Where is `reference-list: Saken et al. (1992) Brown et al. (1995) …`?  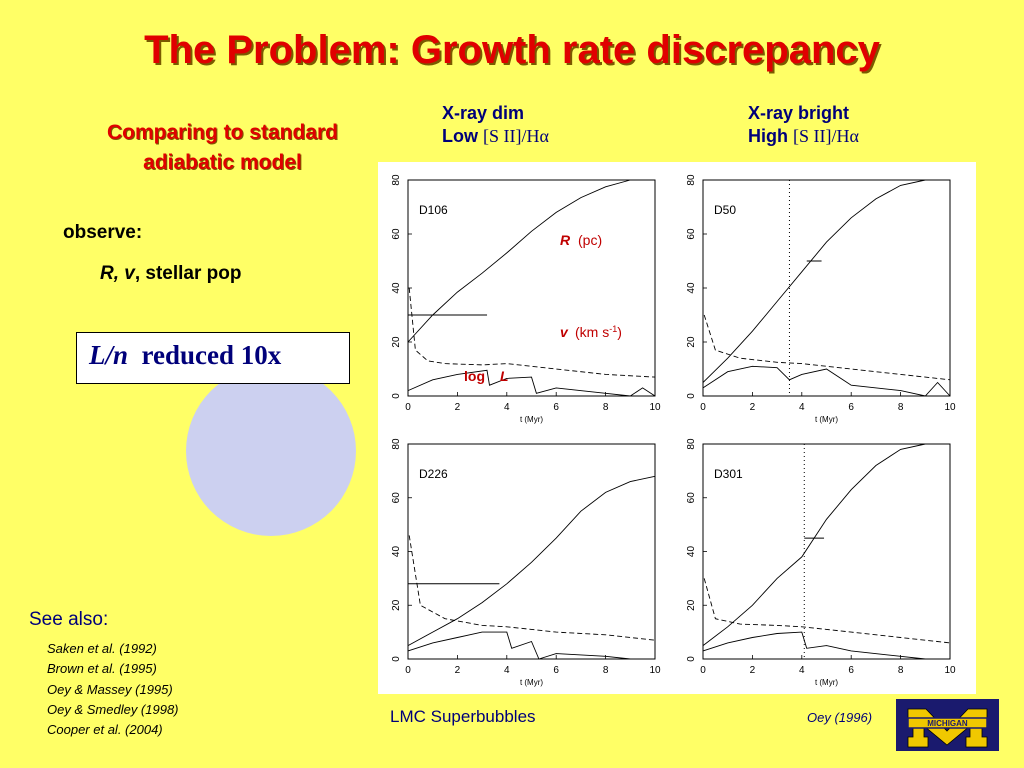
reference-list: Saken et al. (1992) Brown et al. (1995) … is located at coordinates (113, 689).